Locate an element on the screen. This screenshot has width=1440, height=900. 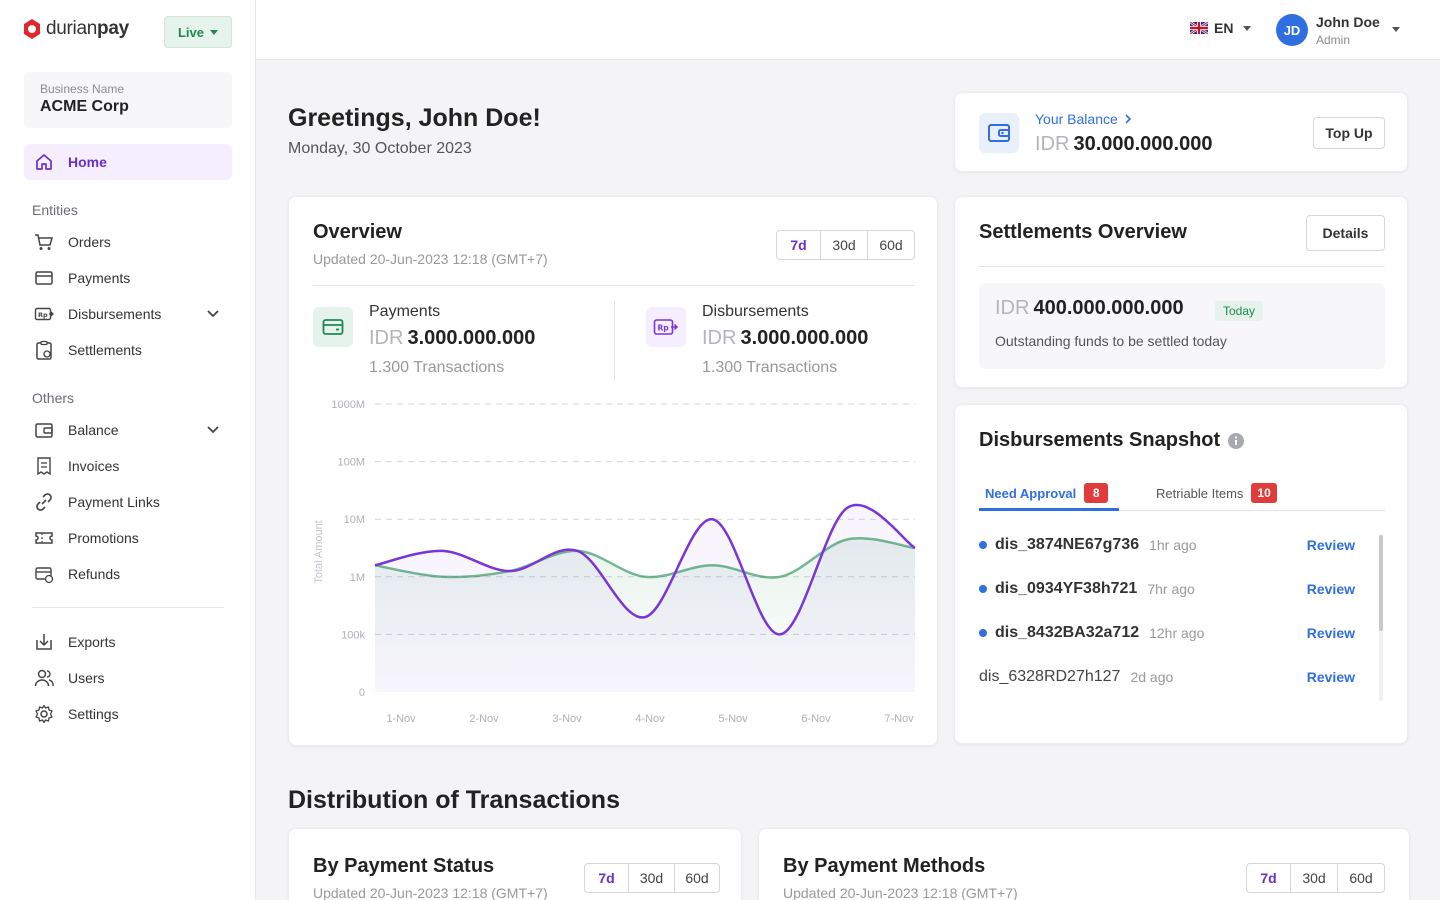
sidebar-item-settings: Settings is located at coordinates (128, 714).